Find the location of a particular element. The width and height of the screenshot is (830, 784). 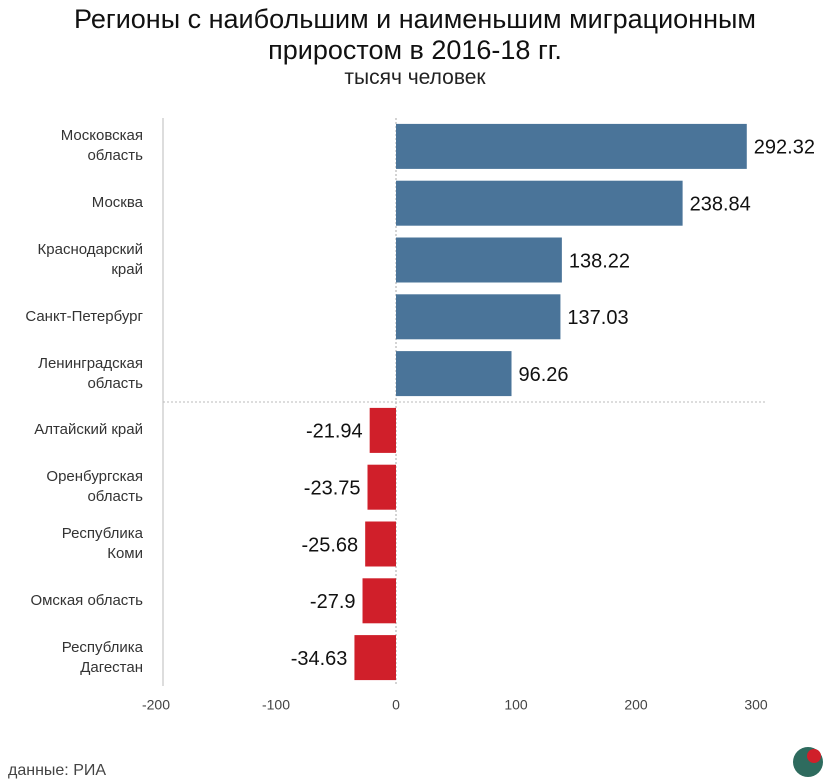

chart-subtitle: тысяч человек is located at coordinates (415, 77).